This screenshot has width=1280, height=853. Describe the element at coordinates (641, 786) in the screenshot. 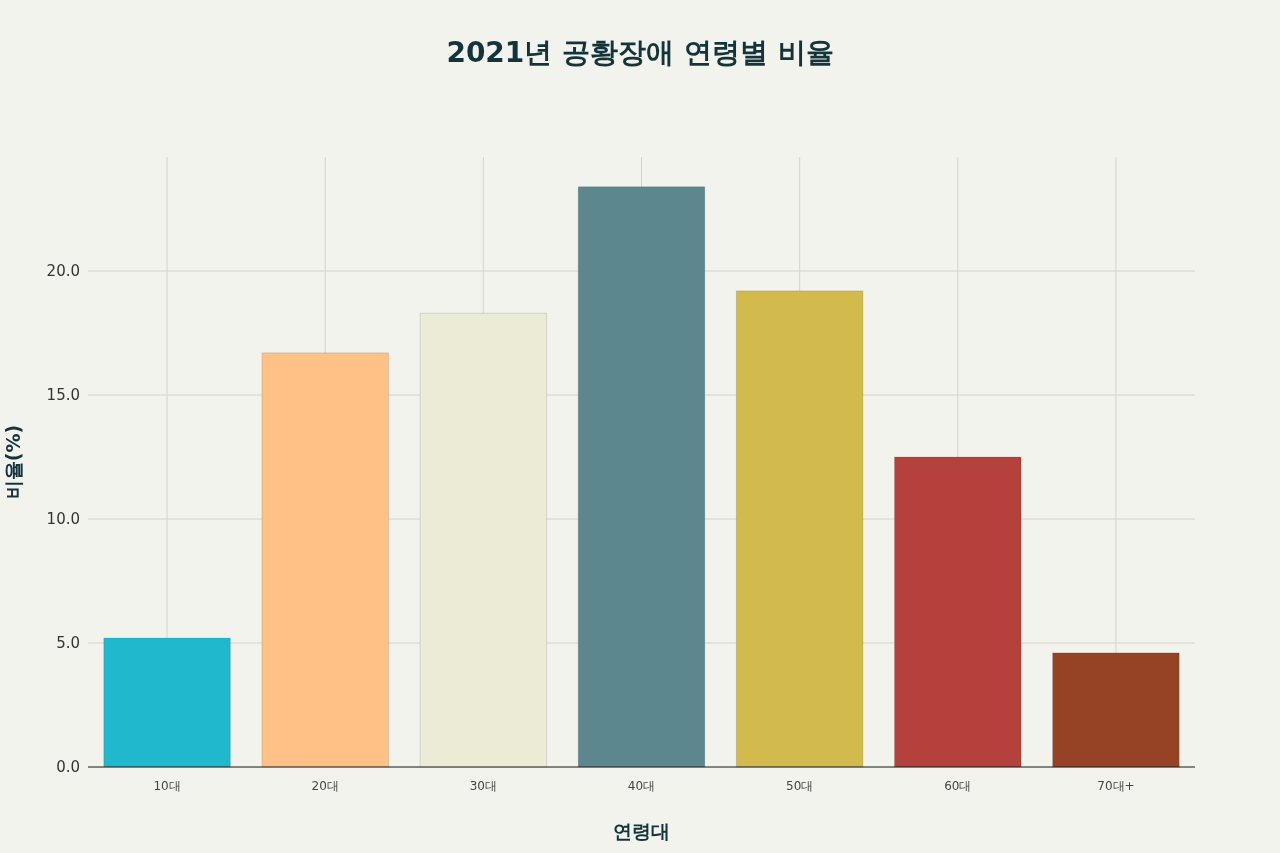

I see `x-tick-label: 40대` at that location.